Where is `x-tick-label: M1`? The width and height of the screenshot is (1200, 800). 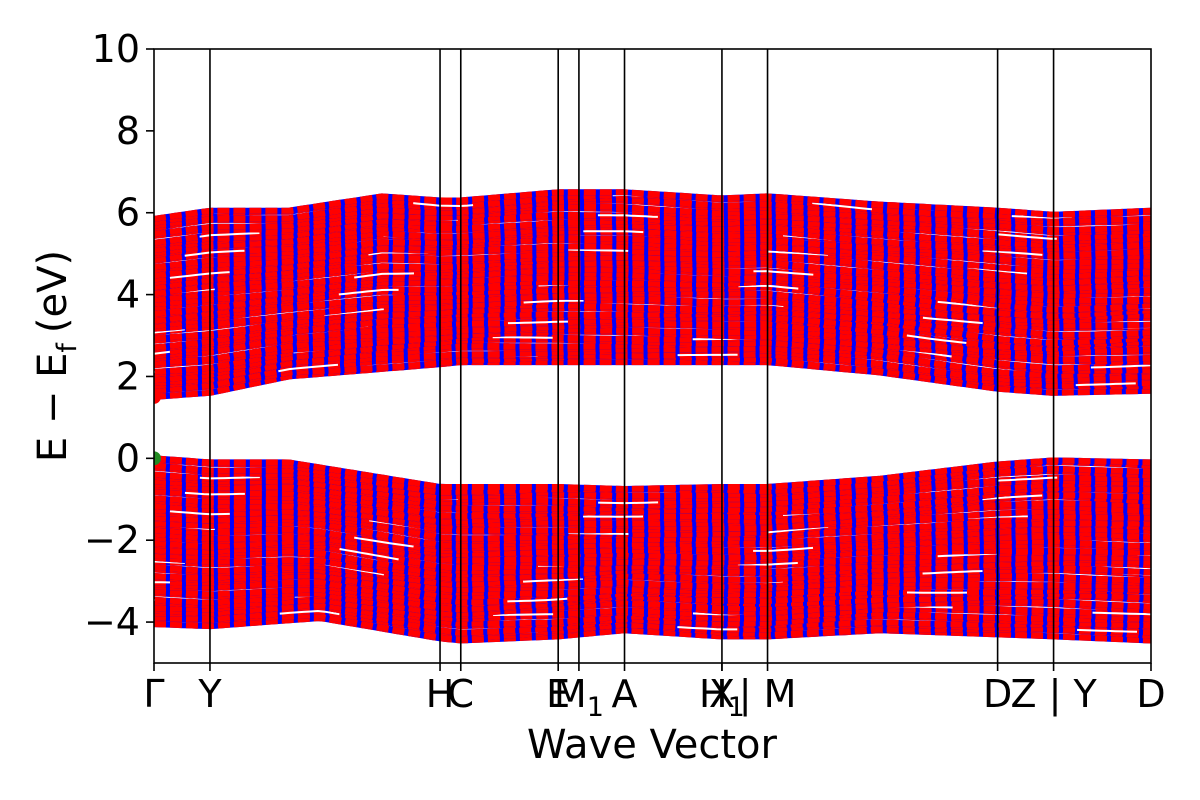 x-tick-label: M1 is located at coordinates (579, 697).